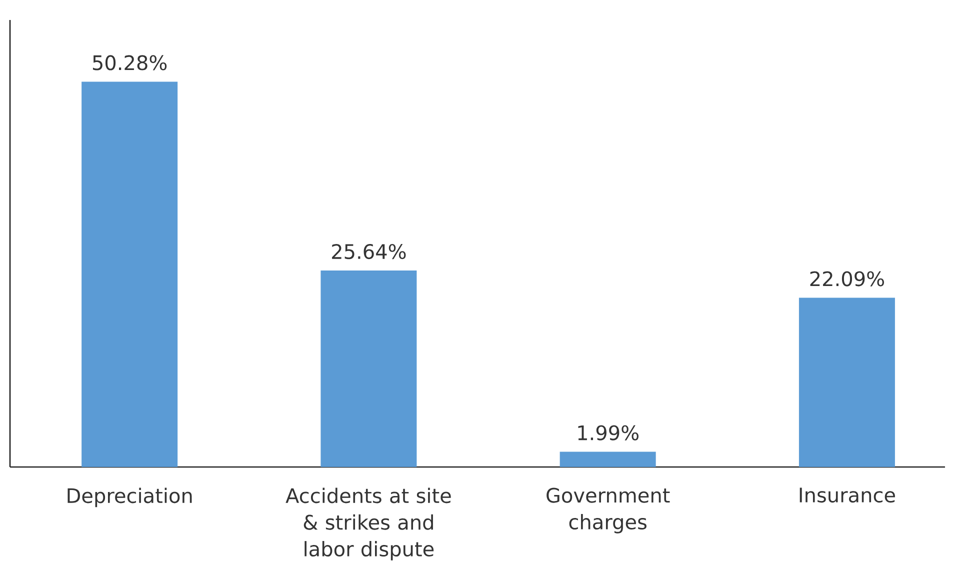  Describe the element at coordinates (369, 252) in the screenshot. I see `data-label: 25.64%` at that location.